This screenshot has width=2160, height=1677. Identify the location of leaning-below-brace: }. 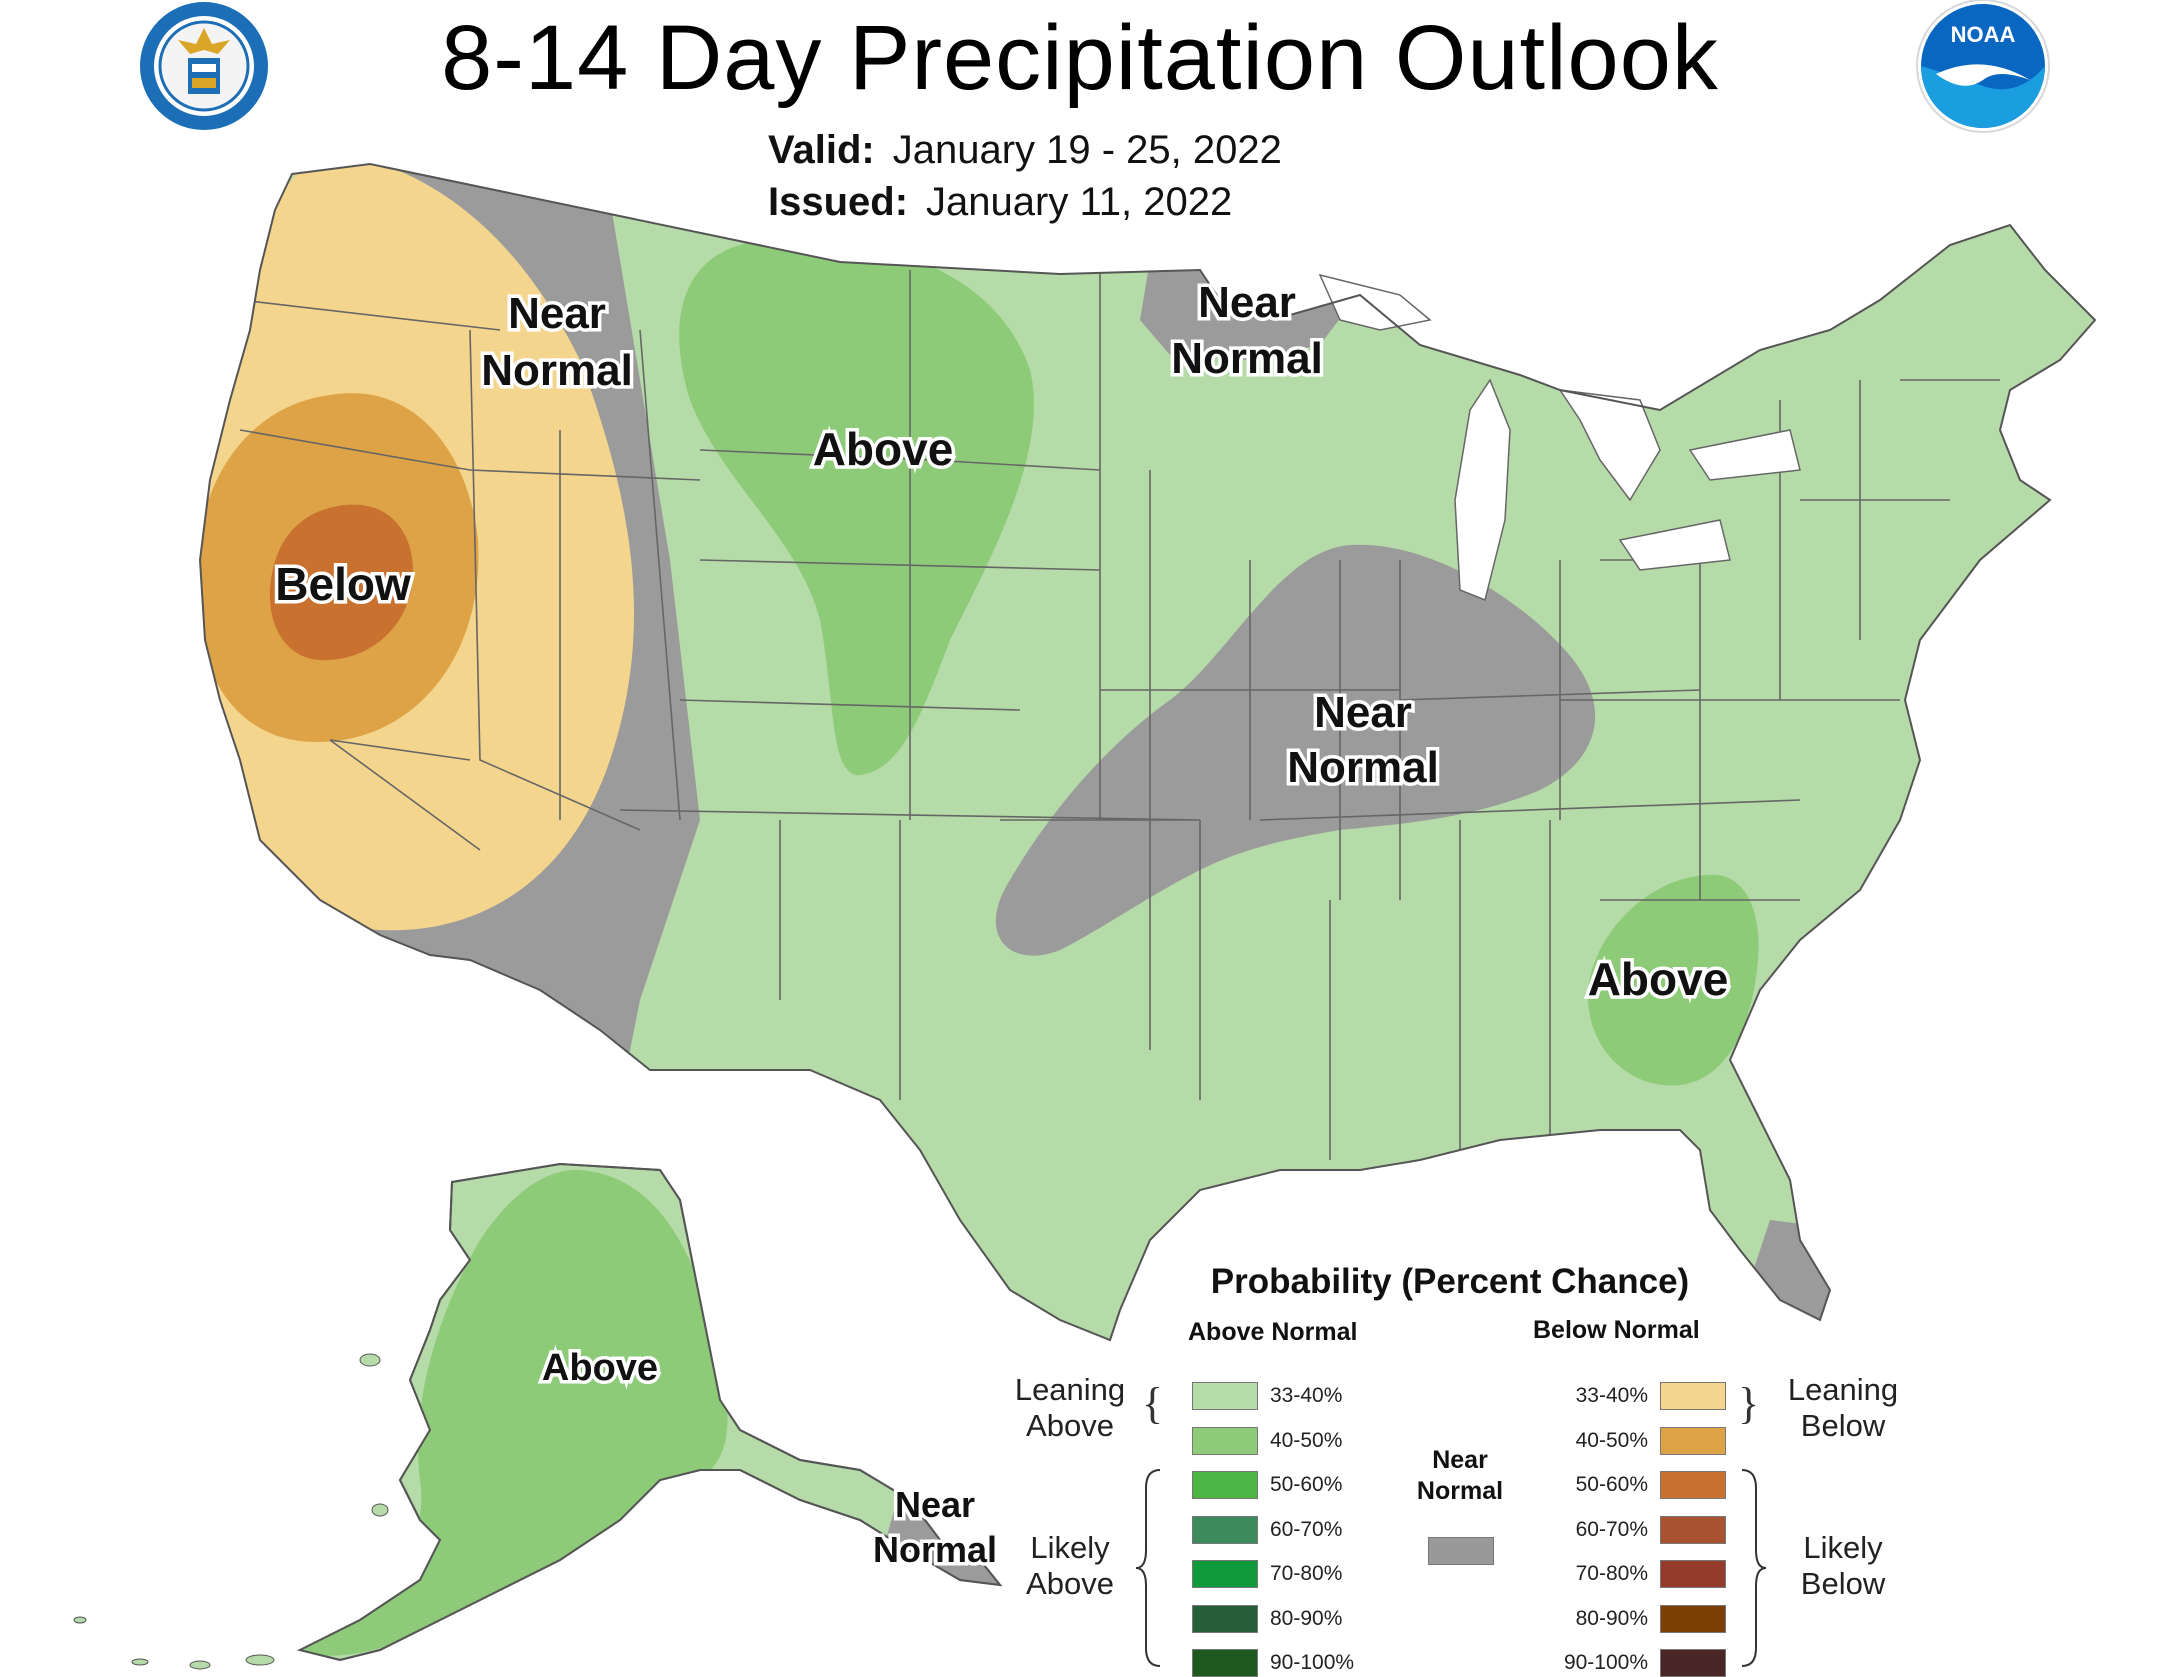
(1749, 1403).